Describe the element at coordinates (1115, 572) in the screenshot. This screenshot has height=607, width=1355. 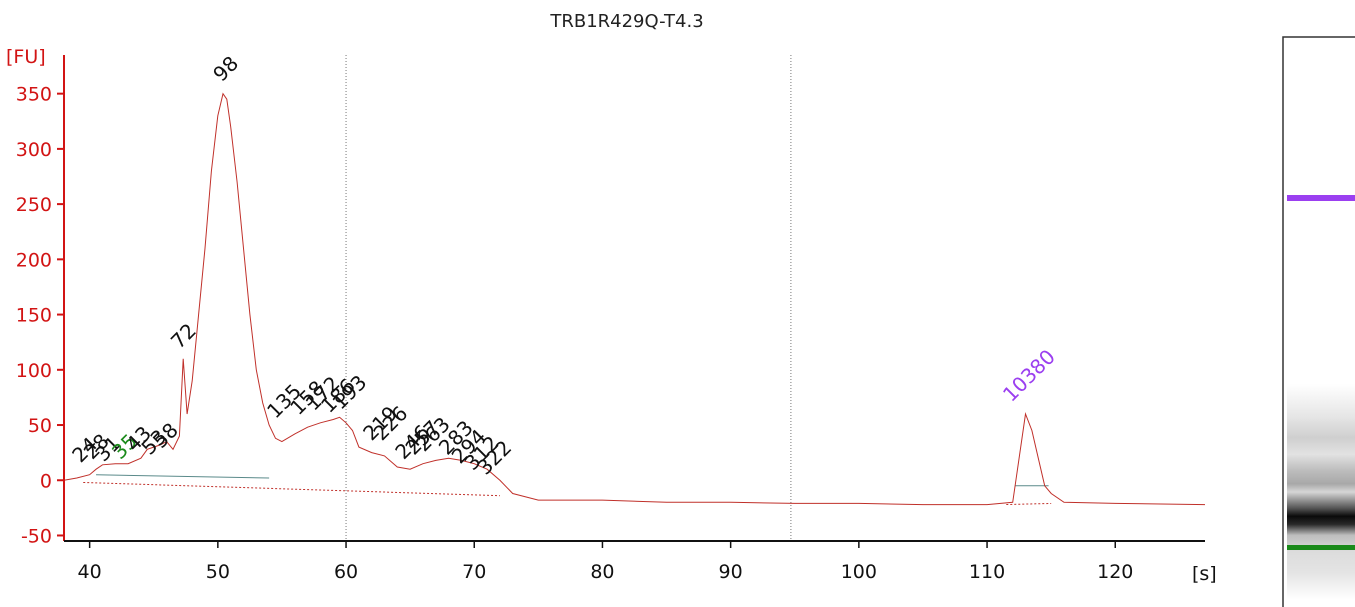
I see `x-tick-label: 120` at that location.